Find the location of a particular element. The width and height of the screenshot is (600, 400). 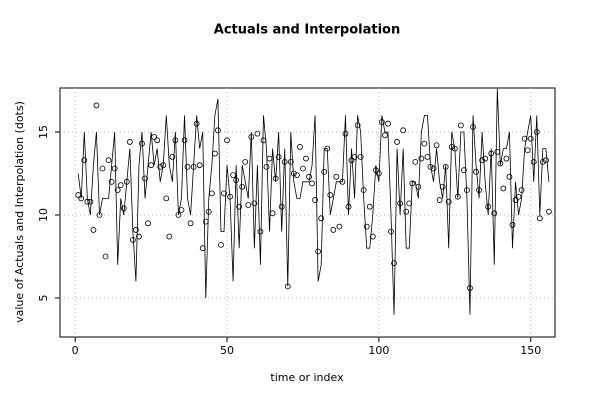

x-tick-label: 100 is located at coordinates (378, 350).